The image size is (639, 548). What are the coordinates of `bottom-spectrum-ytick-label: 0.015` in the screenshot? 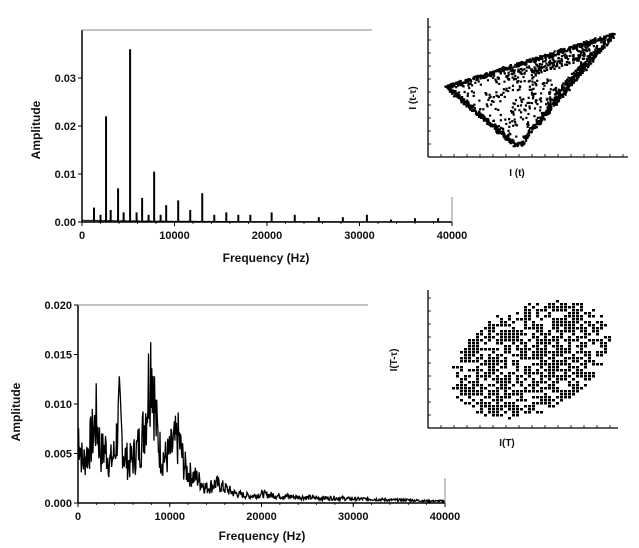 It's located at (58, 356).